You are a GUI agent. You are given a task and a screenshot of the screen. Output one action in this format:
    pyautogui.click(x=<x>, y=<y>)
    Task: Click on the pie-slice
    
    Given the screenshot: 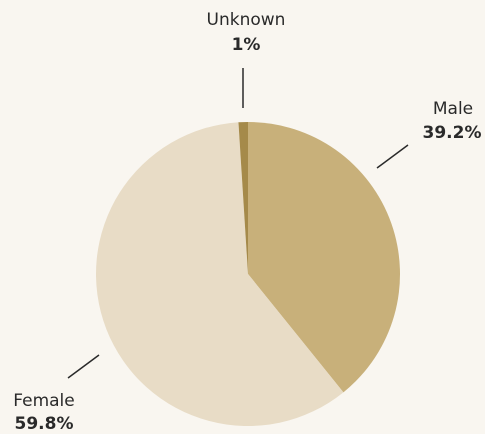 What is the action you would take?
    pyautogui.click(x=243, y=198)
    